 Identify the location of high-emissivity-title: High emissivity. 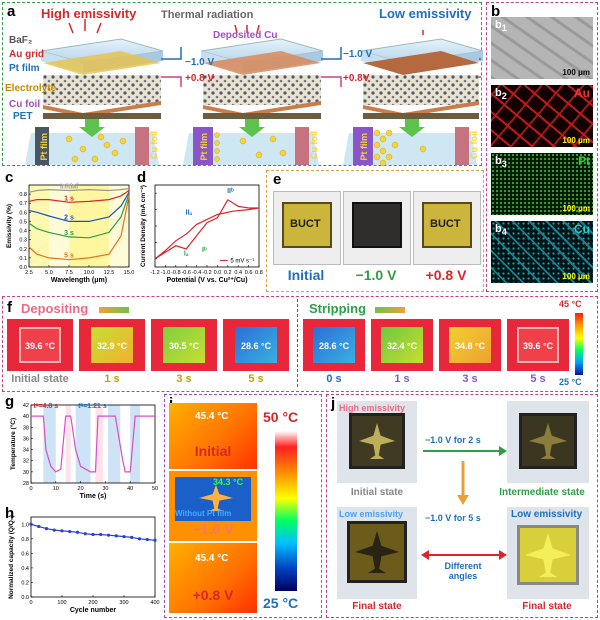
(89, 13).